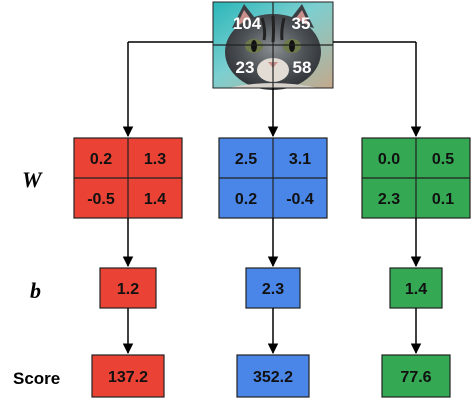 Image resolution: width=474 pixels, height=404 pixels. I want to click on weight-blue-2: 3.1, so click(300, 159).